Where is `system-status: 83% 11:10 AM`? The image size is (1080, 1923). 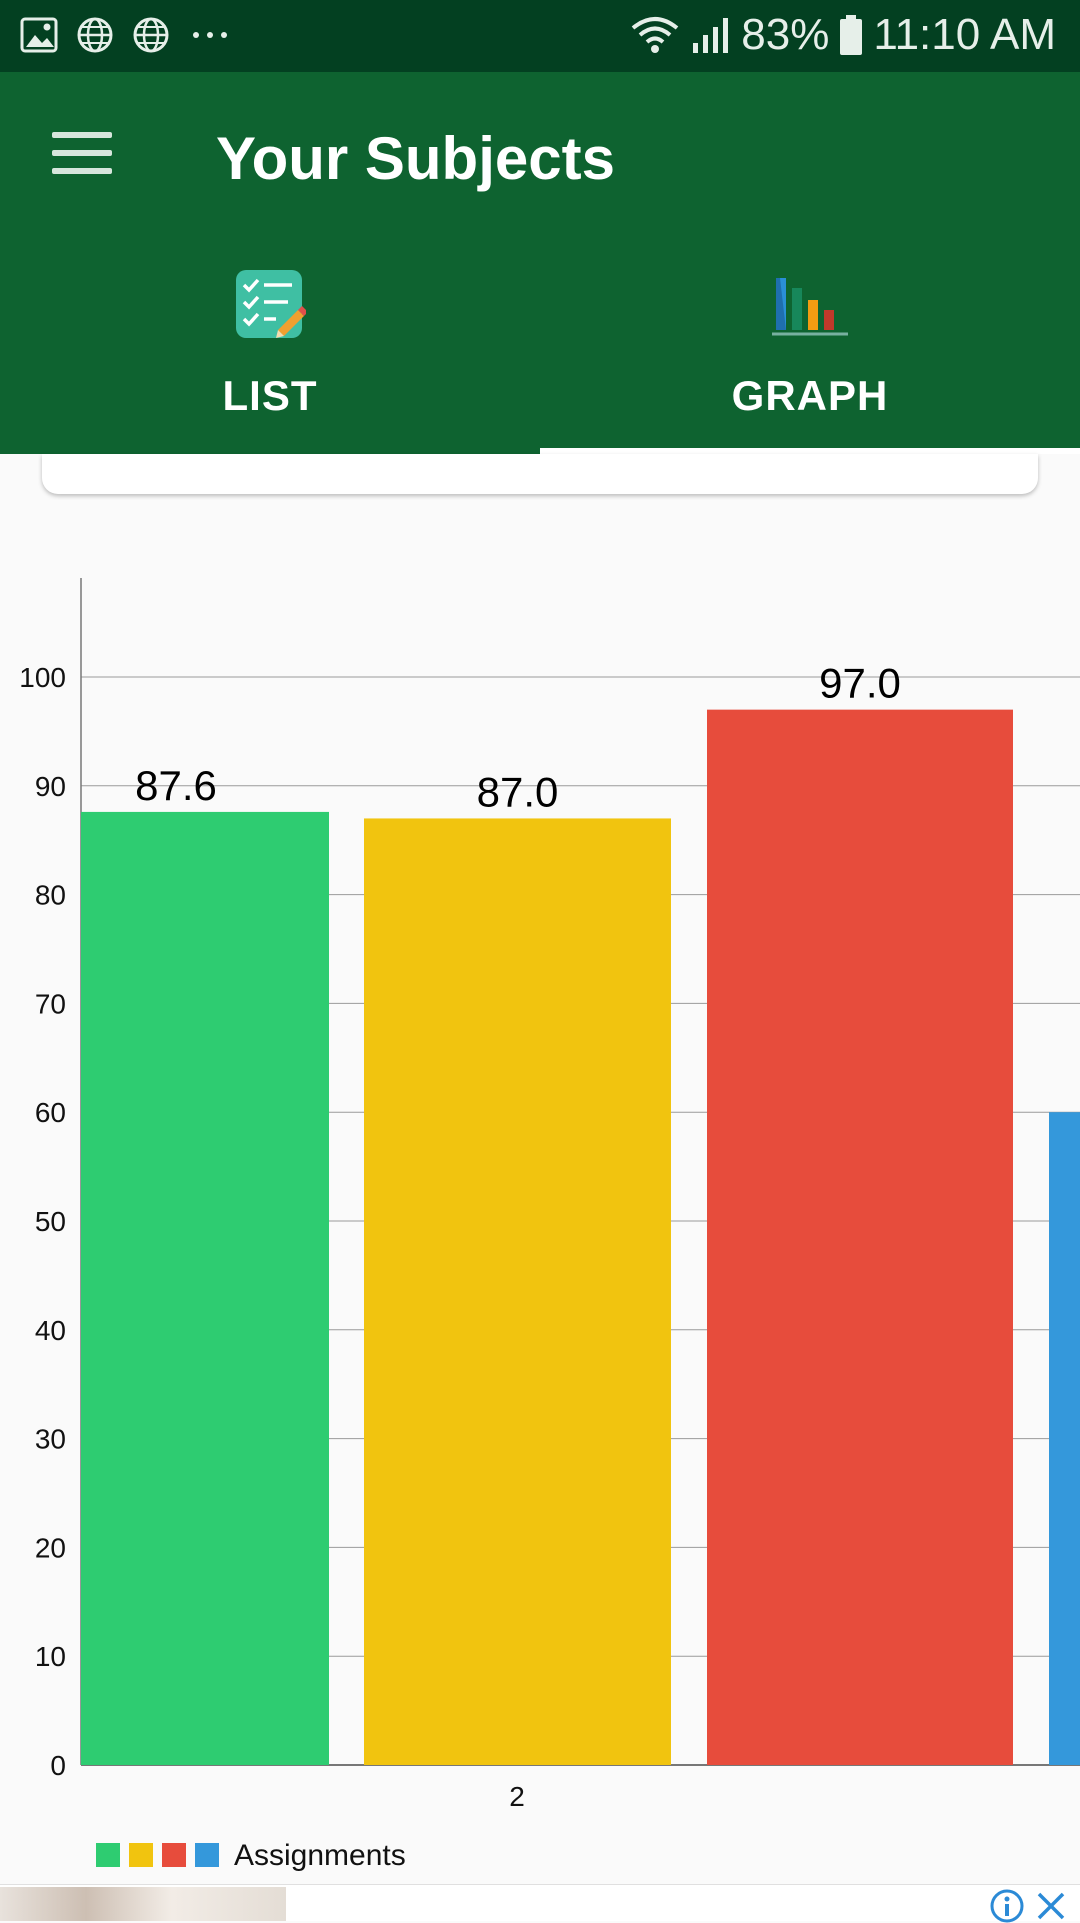
system-status: 83% 11:10 AM is located at coordinates (842, 35).